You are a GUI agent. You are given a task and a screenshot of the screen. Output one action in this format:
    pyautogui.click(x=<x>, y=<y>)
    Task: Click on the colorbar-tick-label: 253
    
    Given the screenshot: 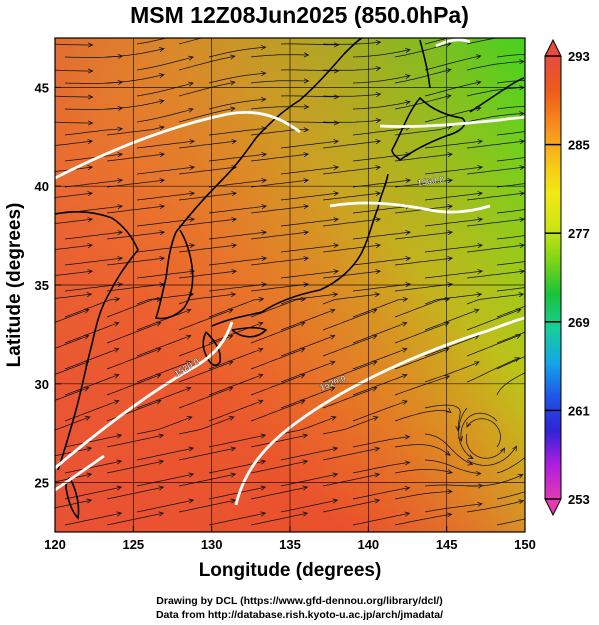 What is the action you would take?
    pyautogui.click(x=579, y=499)
    